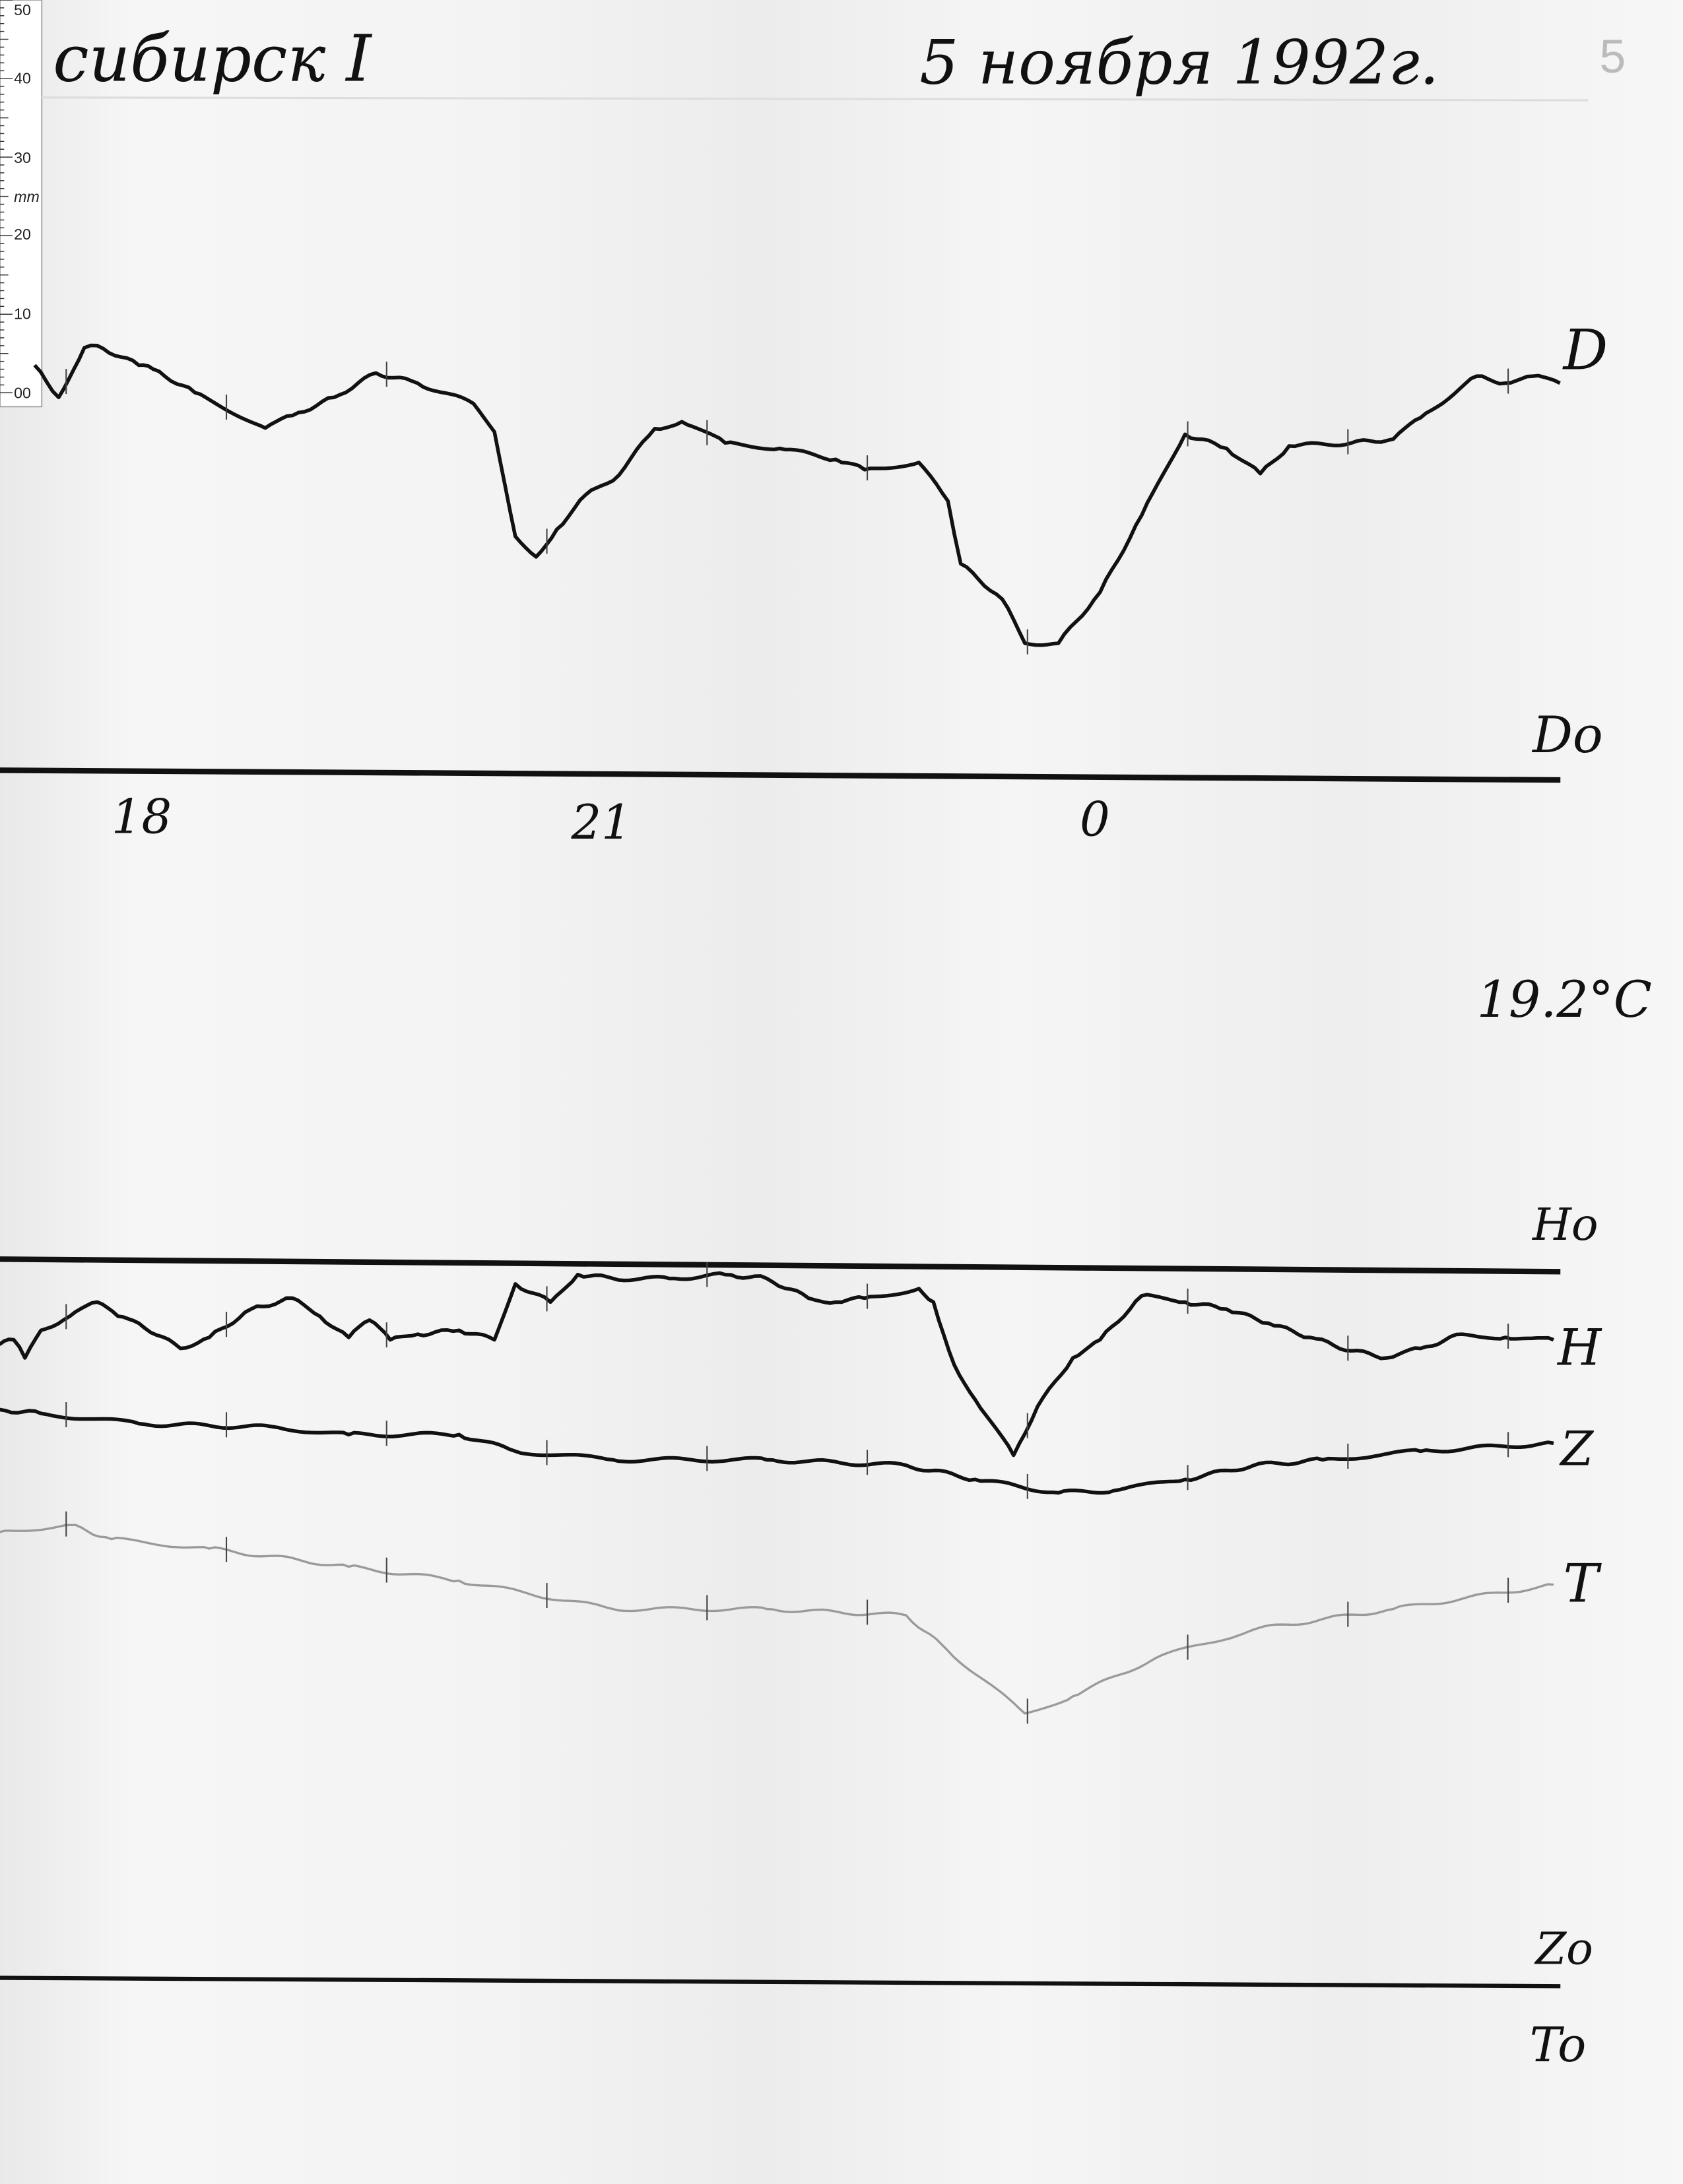  What do you see at coordinates (1567, 734) in the screenshot?
I see `label-d0: Do` at bounding box center [1567, 734].